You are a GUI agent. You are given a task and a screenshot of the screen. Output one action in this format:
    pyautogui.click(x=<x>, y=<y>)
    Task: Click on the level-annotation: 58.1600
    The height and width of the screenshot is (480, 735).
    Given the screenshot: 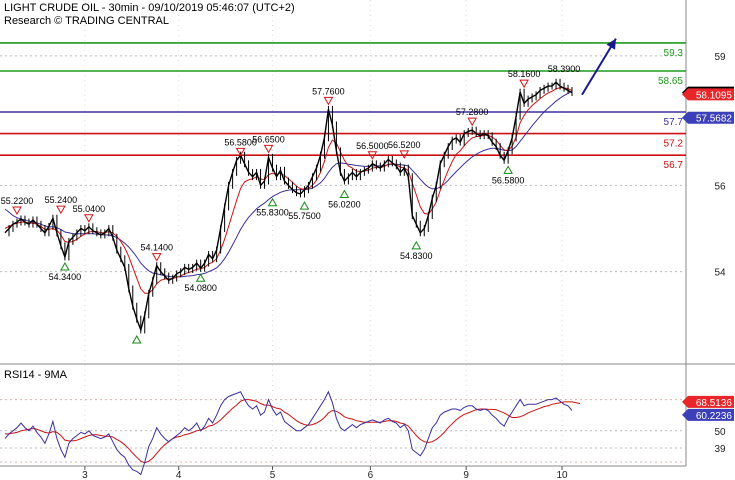 What is the action you would take?
    pyautogui.click(x=524, y=74)
    